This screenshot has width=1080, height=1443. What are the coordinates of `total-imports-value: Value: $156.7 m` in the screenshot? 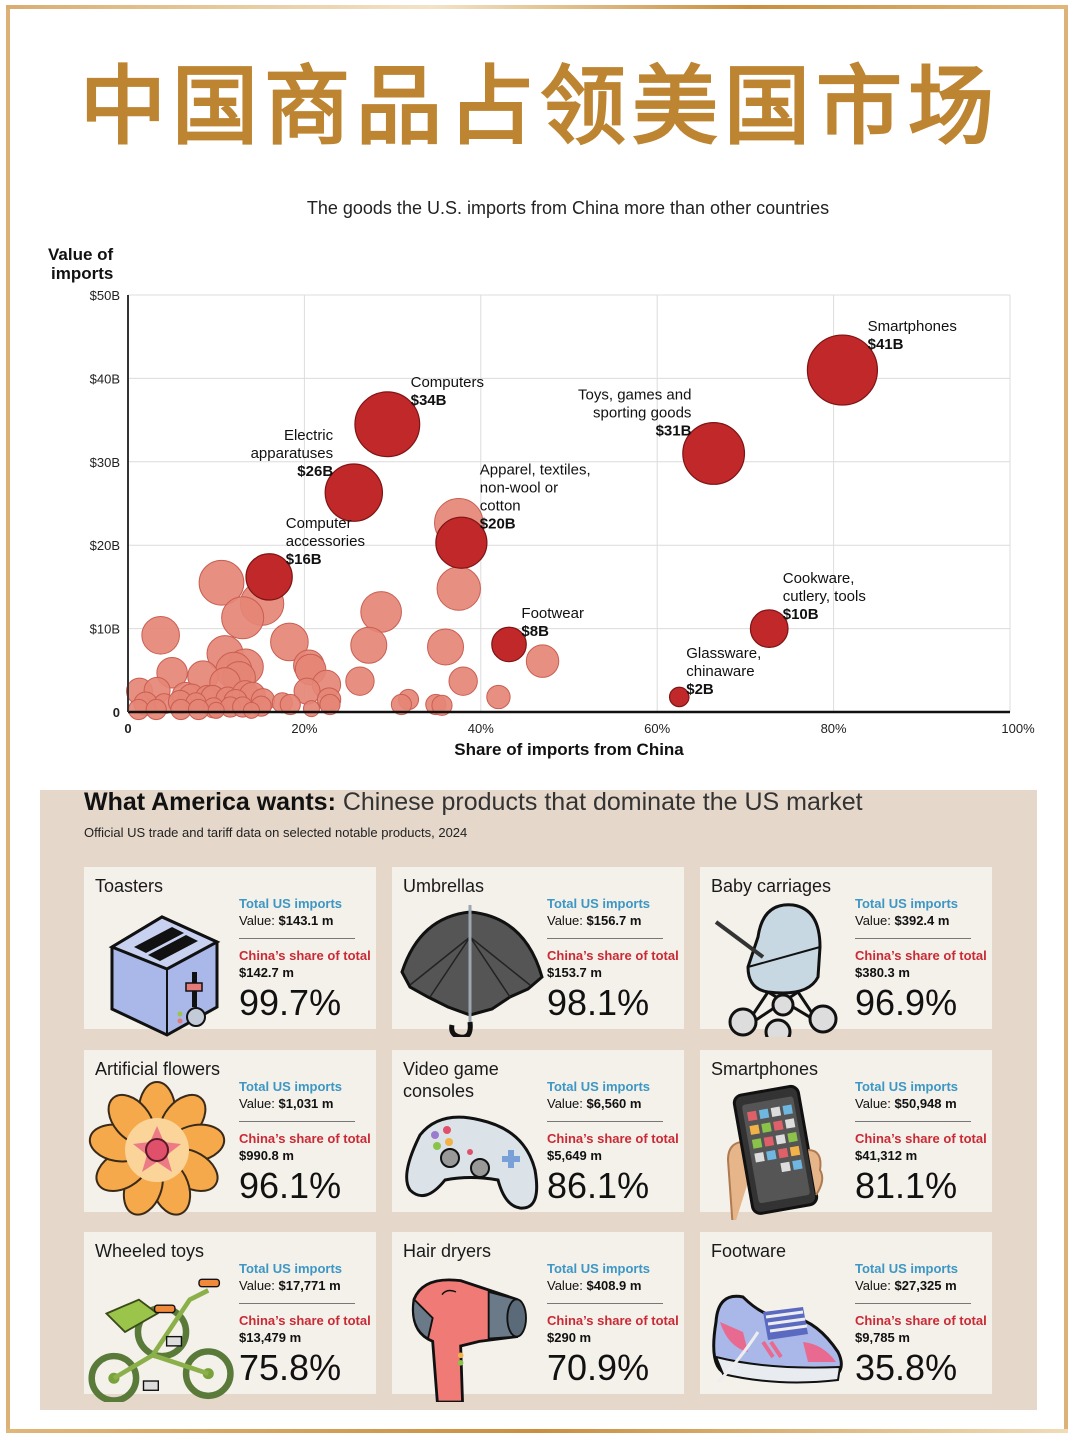 It's located at (613, 920).